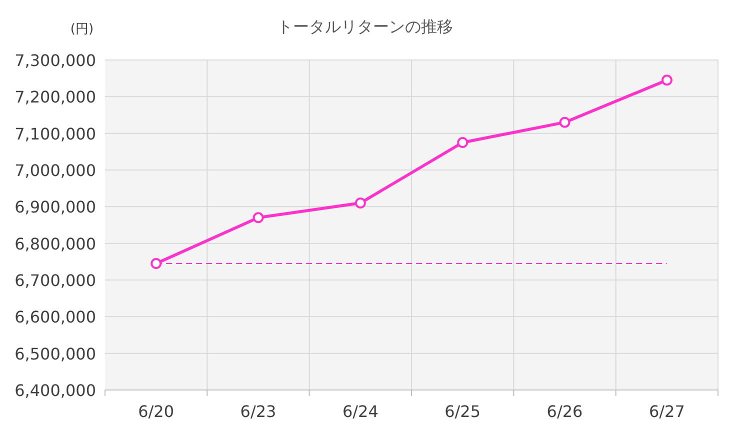  Describe the element at coordinates (666, 411) in the screenshot. I see `x-tick-label: 6/27` at that location.